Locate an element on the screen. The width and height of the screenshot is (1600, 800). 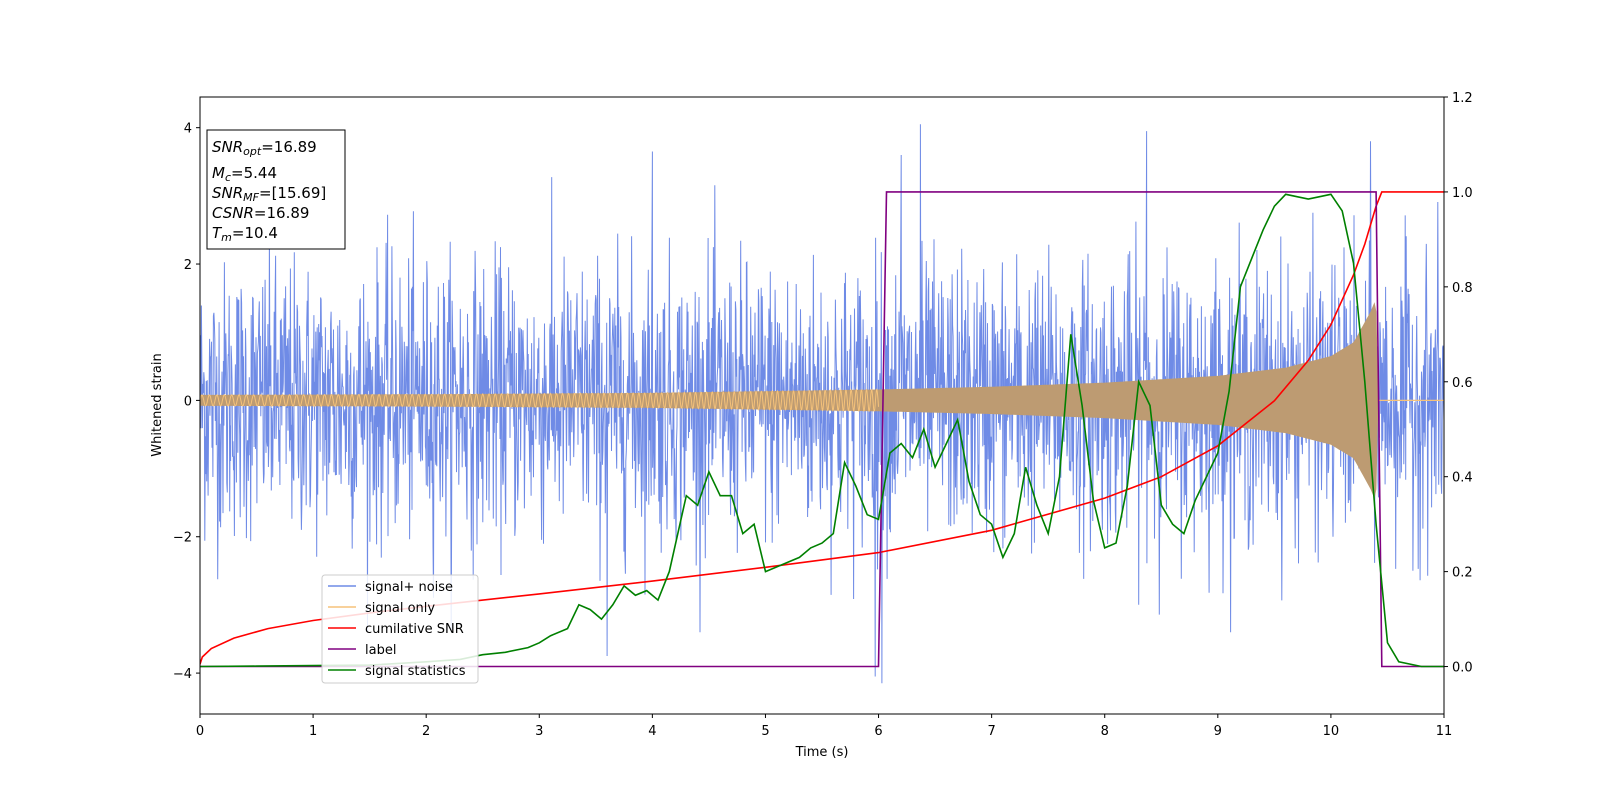
info-tm: Tm=10.4 is located at coordinates (245, 234).